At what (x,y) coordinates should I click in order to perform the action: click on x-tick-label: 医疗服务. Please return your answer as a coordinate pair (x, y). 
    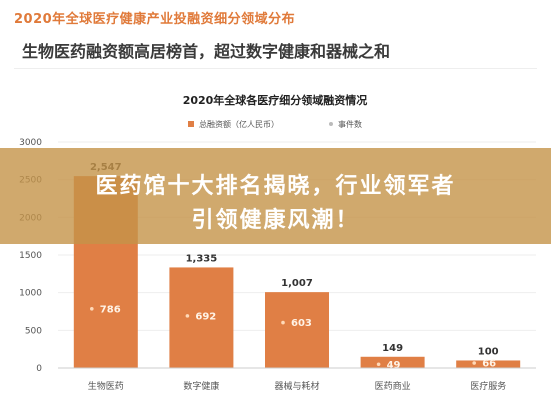
    Looking at the image, I should click on (488, 386).